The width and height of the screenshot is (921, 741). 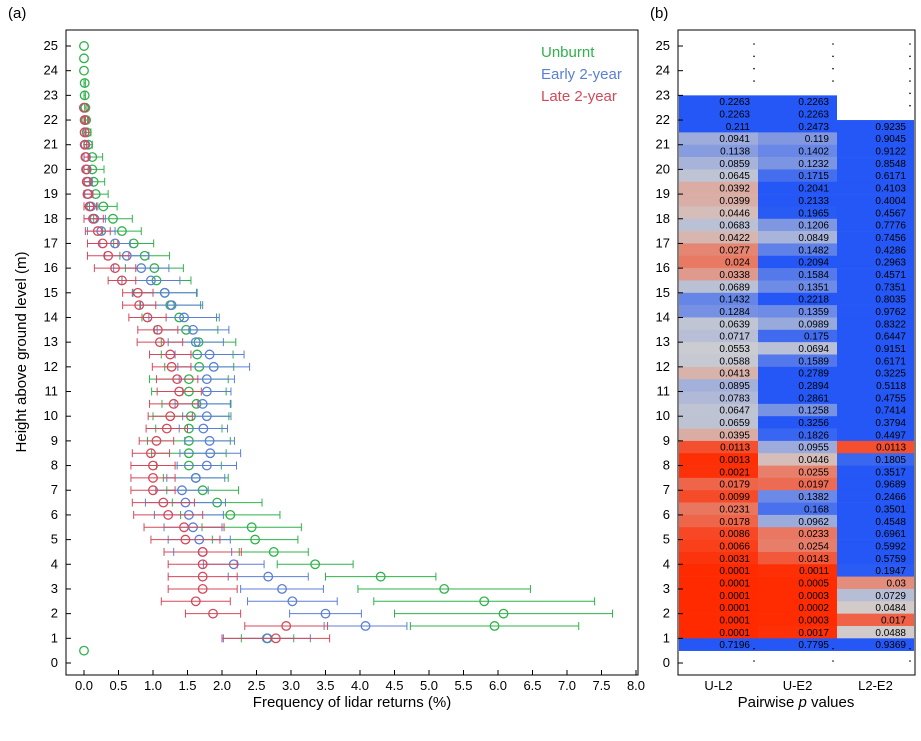 I want to click on y-tick-label: 14, so click(x=51, y=316).